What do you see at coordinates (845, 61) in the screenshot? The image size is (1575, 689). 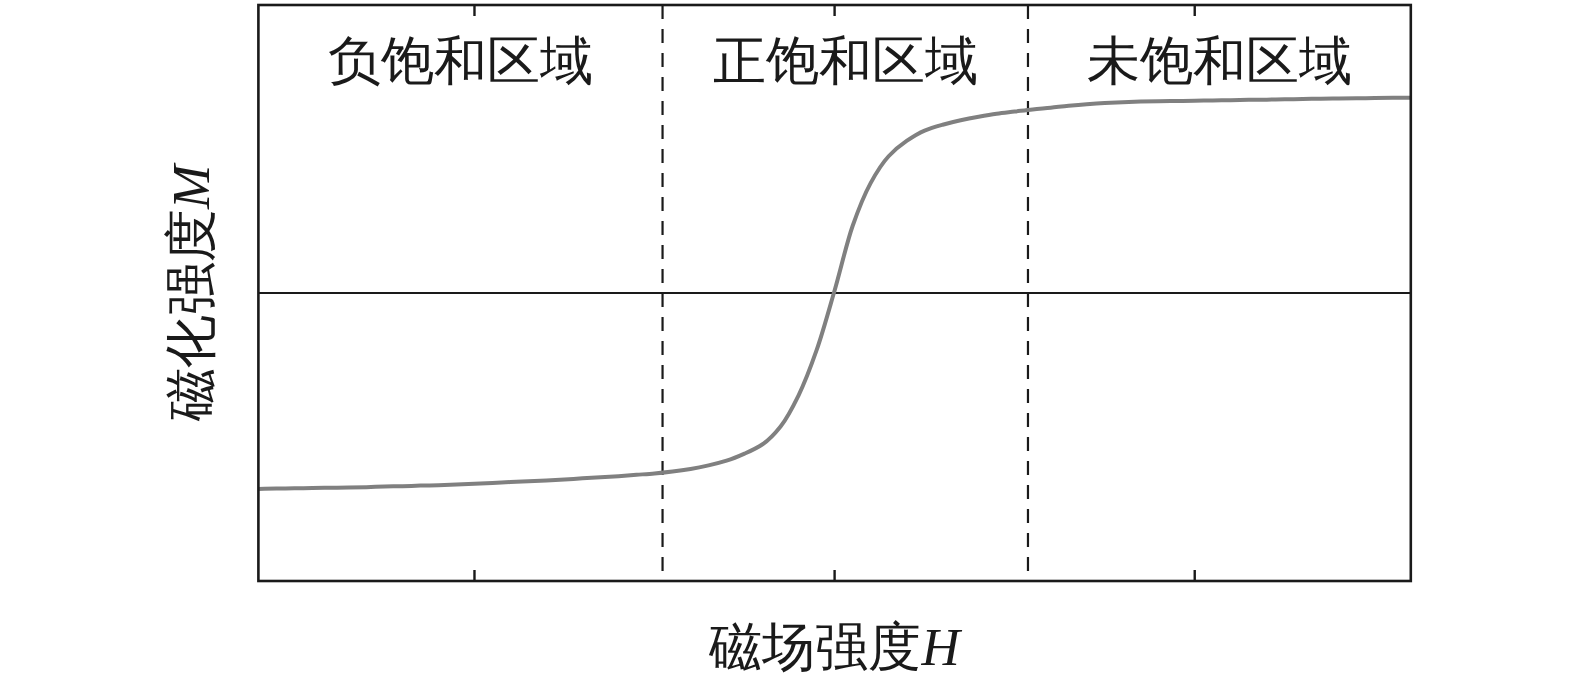 I see `annotation: 正饱和区域` at bounding box center [845, 61].